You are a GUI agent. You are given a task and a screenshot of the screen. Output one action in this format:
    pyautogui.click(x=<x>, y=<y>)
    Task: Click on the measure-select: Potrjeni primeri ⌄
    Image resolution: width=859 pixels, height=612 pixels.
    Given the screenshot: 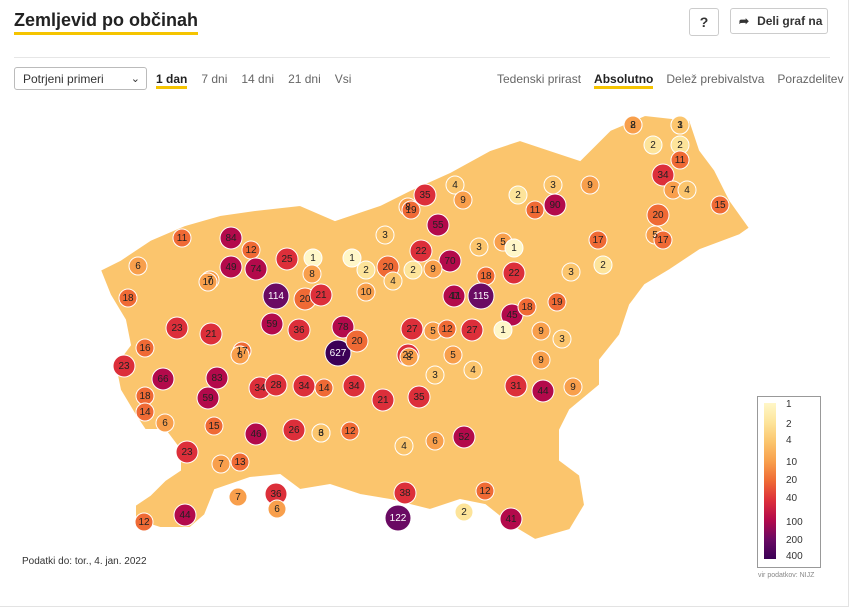 What is the action you would take?
    pyautogui.click(x=80, y=78)
    